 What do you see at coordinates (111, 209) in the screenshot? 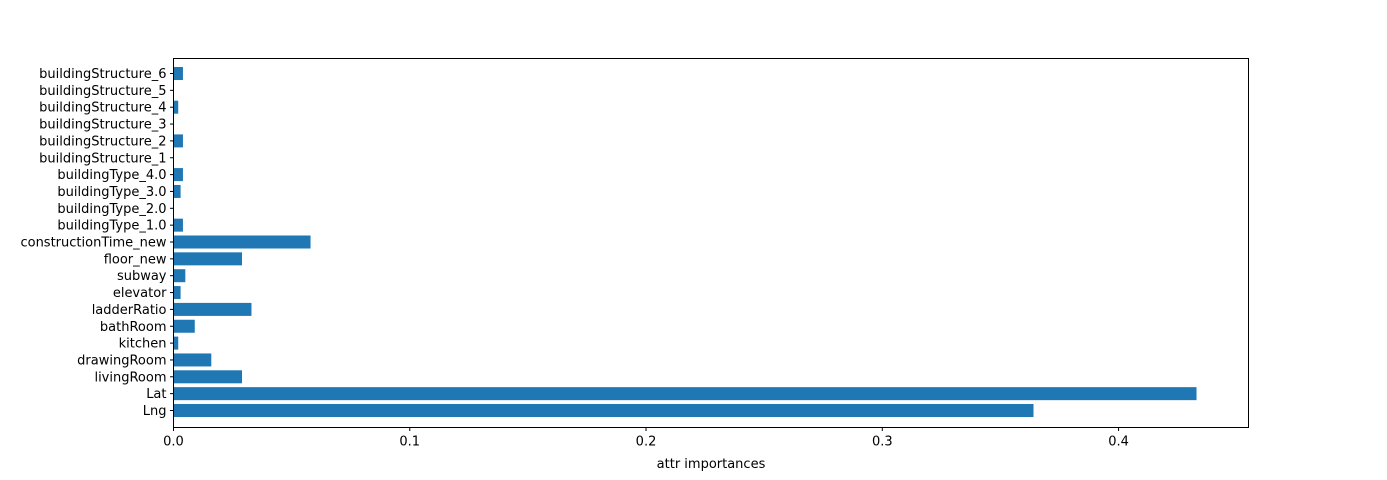
I see `y-tick-label: buildingType_2.0` at bounding box center [111, 209].